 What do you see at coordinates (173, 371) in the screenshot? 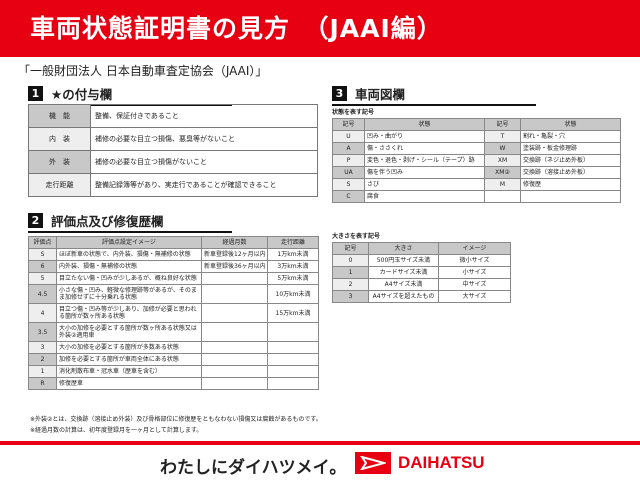
I see `table-row: 1 消化剤散布車・冠水車（歴車を含む）` at bounding box center [173, 371].